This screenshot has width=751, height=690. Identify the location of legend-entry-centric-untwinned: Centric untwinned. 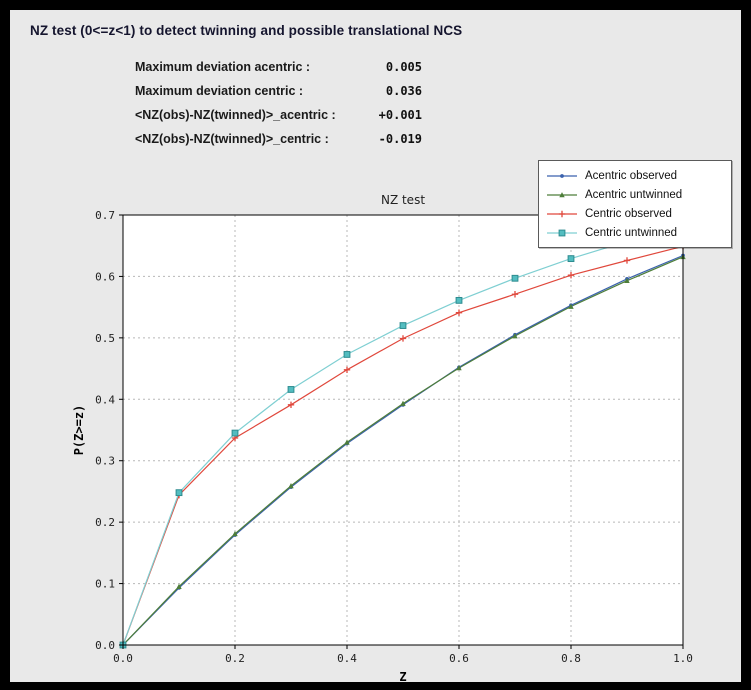
(634, 232).